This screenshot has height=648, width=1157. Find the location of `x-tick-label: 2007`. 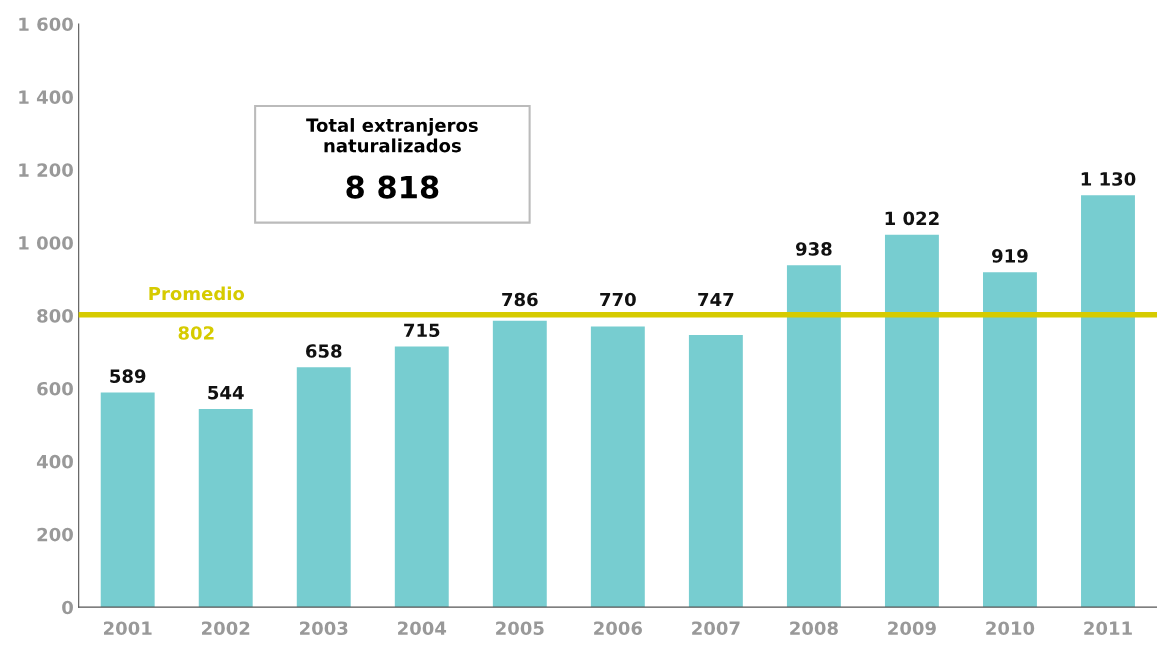

x-tick-label: 2007 is located at coordinates (716, 628).